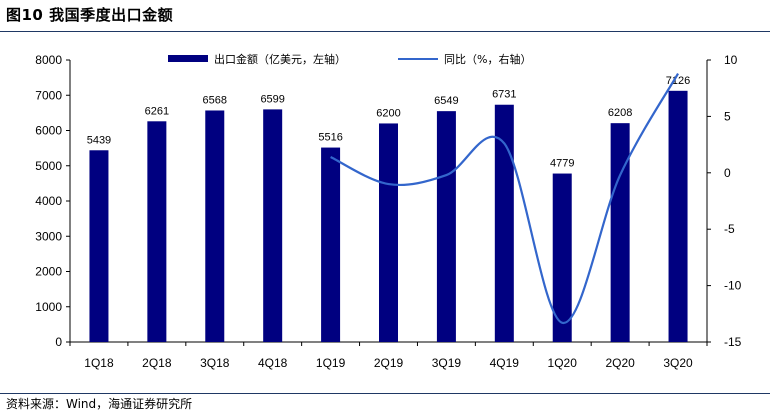  Describe the element at coordinates (99, 404) in the screenshot. I see `source-note: 资料来源：Wind，海通证券研究所` at that location.